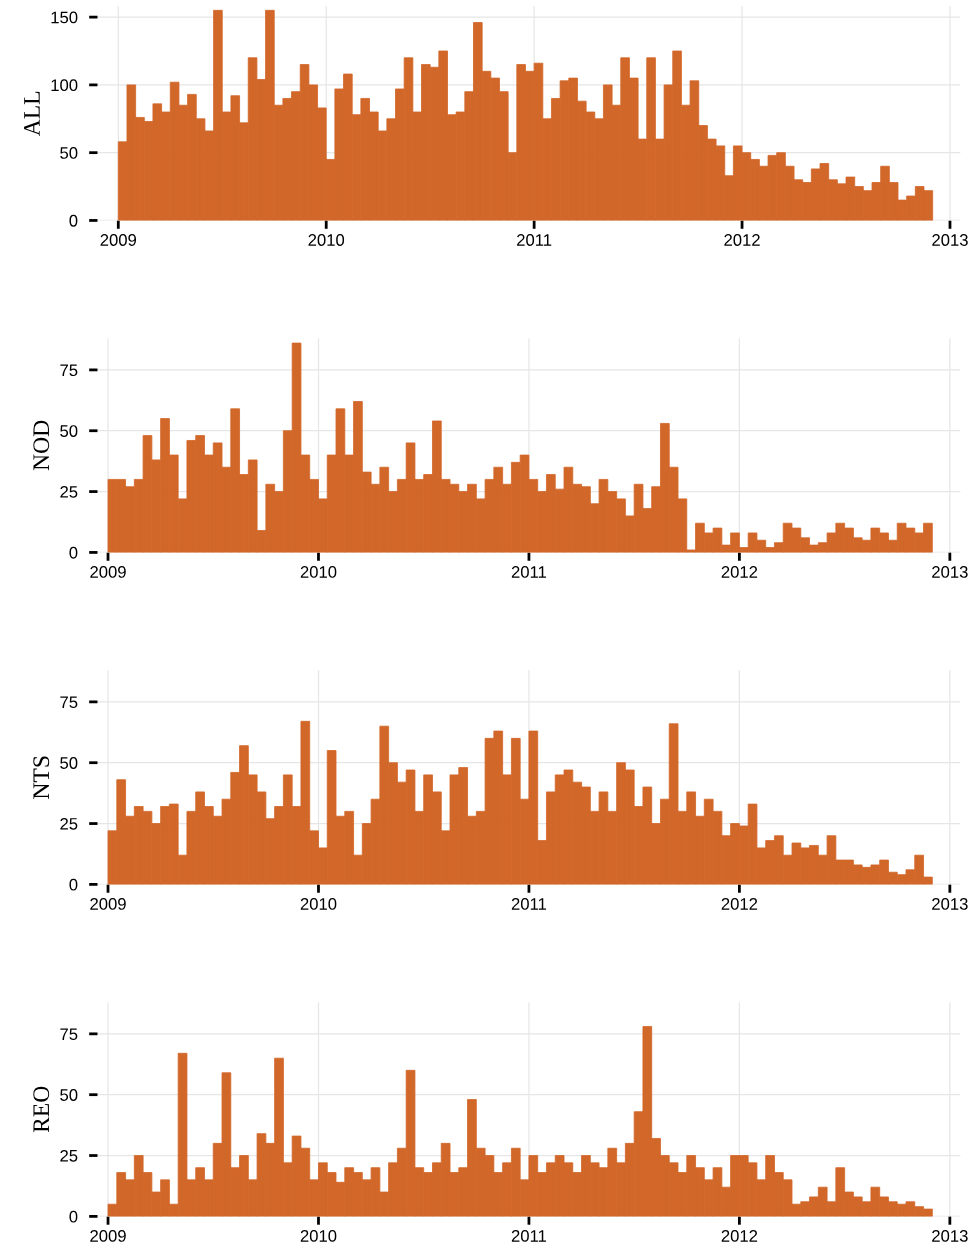  I want to click on y-axis-title: ALL, so click(32, 114).